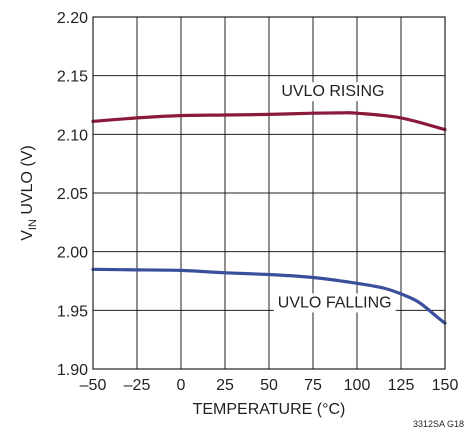 This screenshot has height=436, width=473. What do you see at coordinates (269, 121) in the screenshot?
I see `series-line-uvlo-rising` at bounding box center [269, 121].